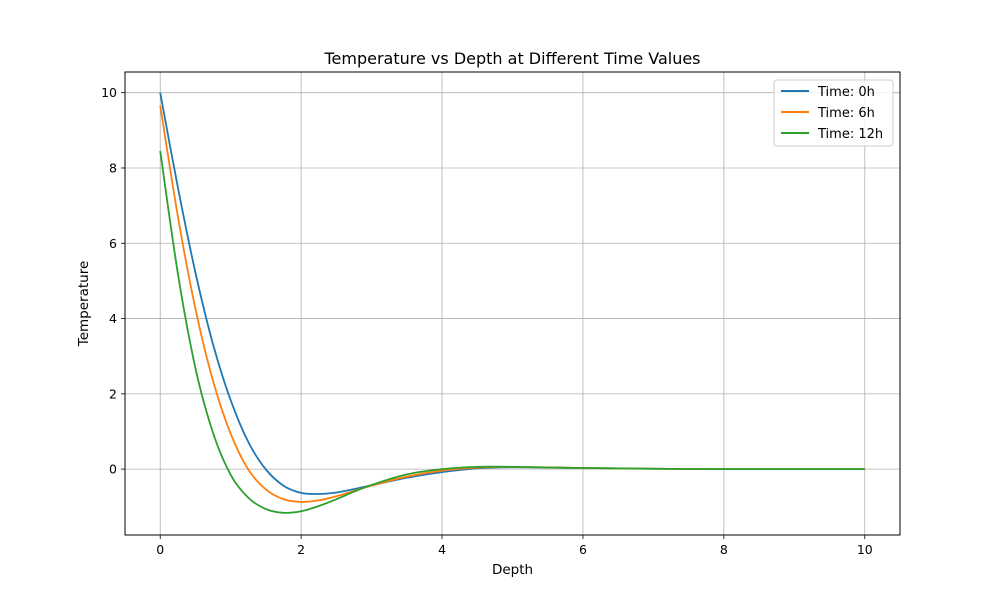 The height and width of the screenshot is (600, 1000). I want to click on x-tick-label: 8, so click(724, 549).